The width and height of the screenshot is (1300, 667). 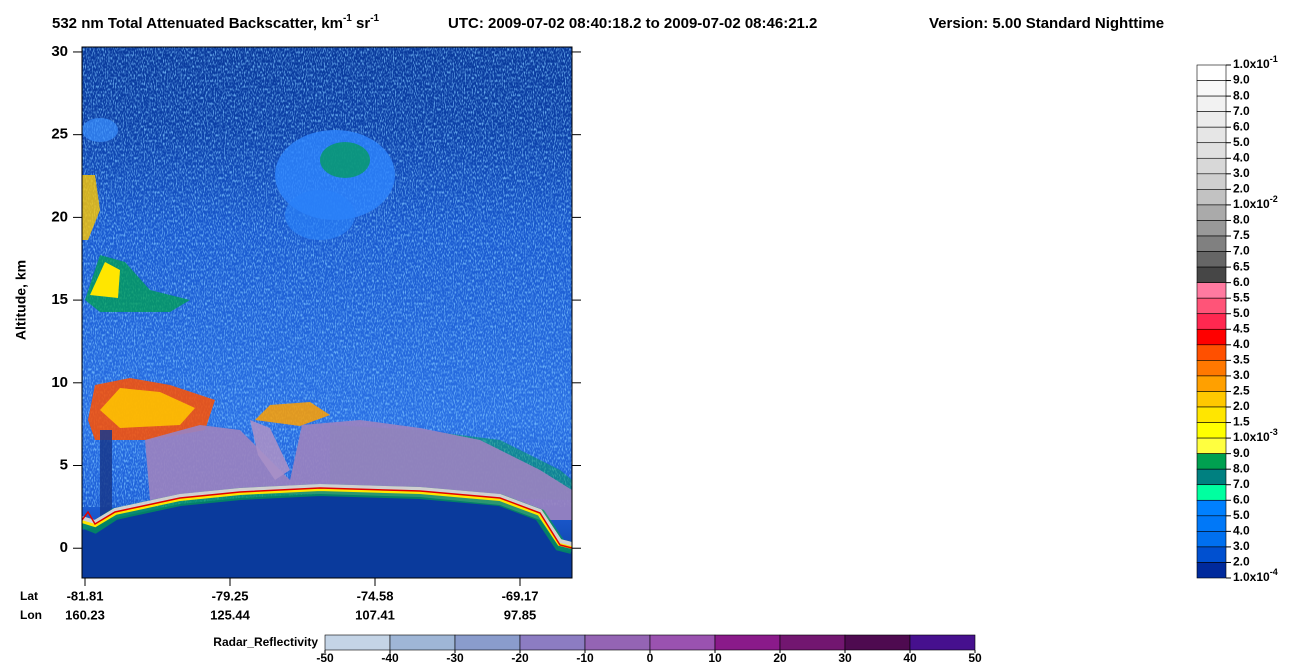 What do you see at coordinates (59, 134) in the screenshot?
I see `y-tick-label: 25` at bounding box center [59, 134].